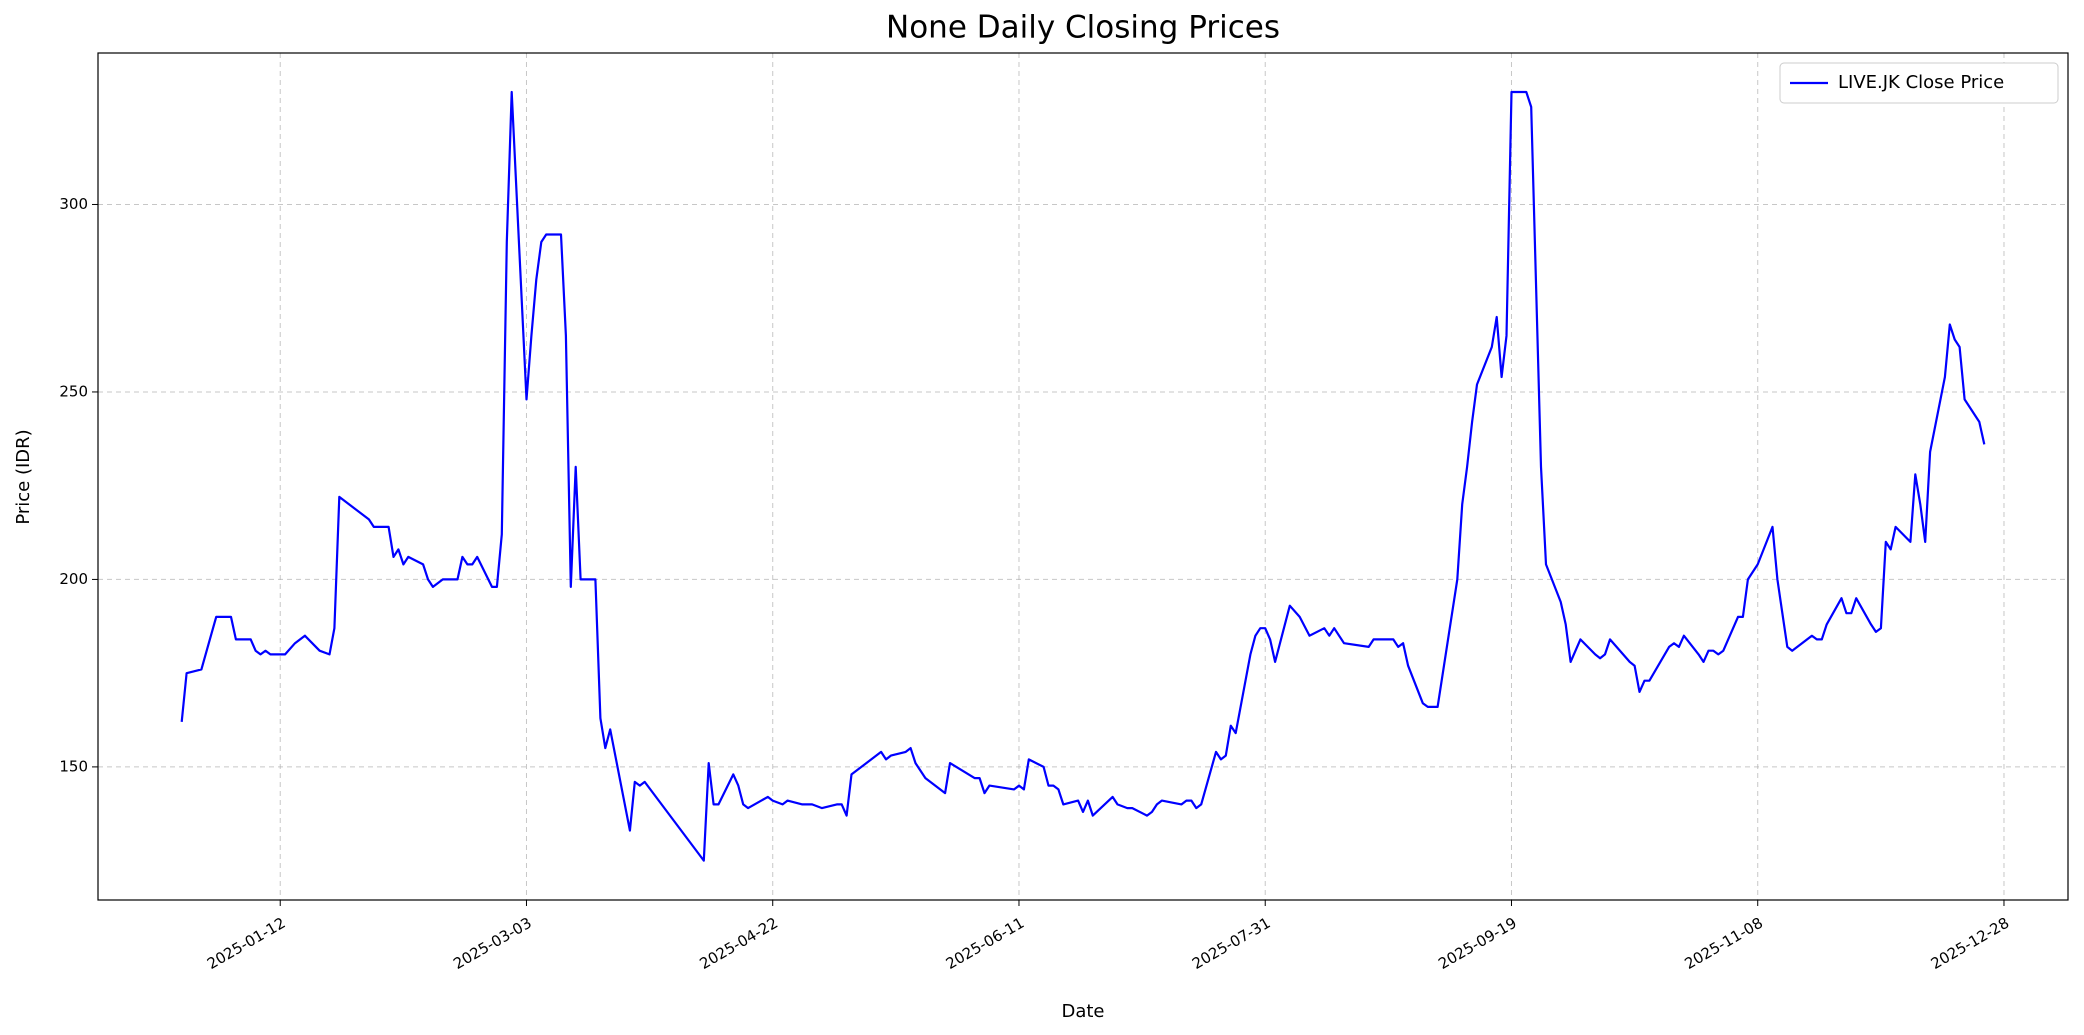  I want to click on legend-label: LIVE.JK Close Price, so click(1921, 82).